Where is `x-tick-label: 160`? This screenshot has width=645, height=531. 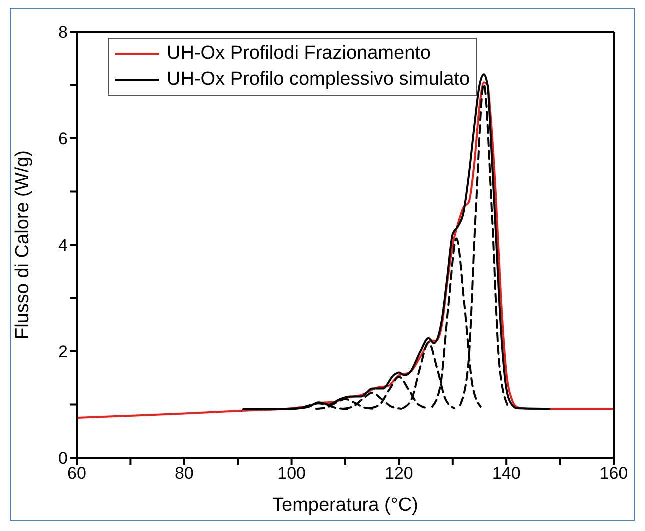 x-tick-label: 160 is located at coordinates (614, 474).